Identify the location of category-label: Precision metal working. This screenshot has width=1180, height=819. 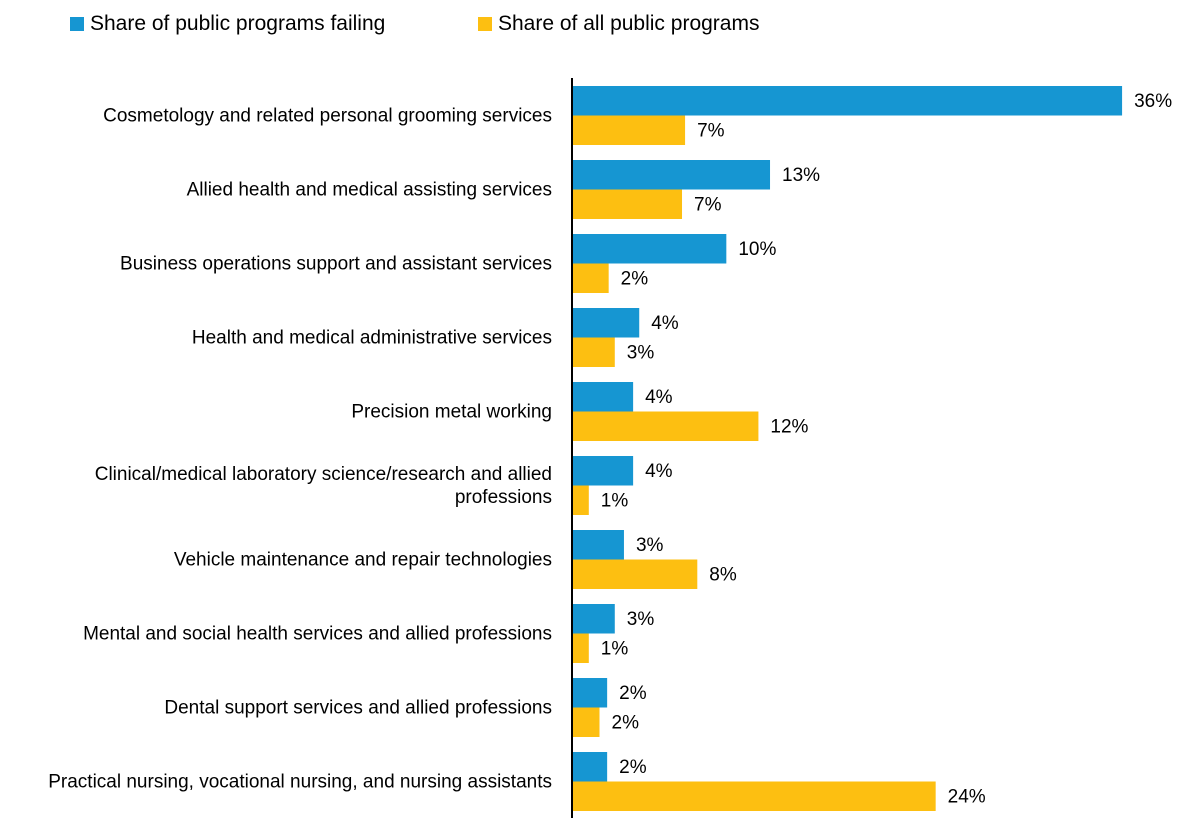
(451, 411).